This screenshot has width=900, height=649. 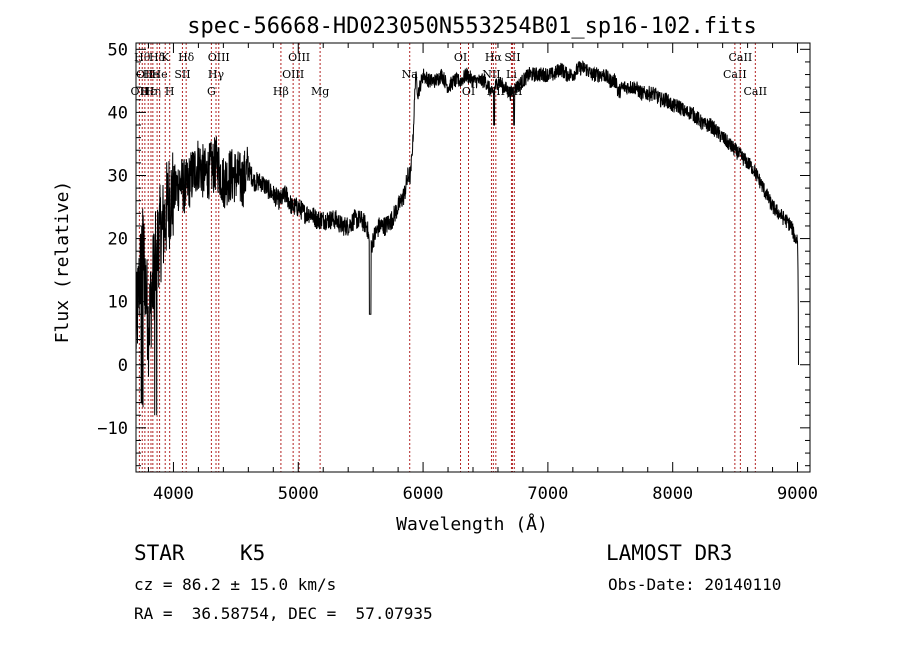 What do you see at coordinates (410, 74) in the screenshot?
I see `line-marker-label: Na` at bounding box center [410, 74].